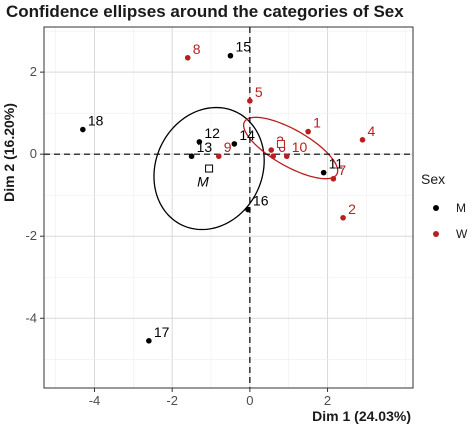 The width and height of the screenshot is (474, 436). Describe the element at coordinates (300, 147) in the screenshot. I see `data-point-label-10: 10` at that location.